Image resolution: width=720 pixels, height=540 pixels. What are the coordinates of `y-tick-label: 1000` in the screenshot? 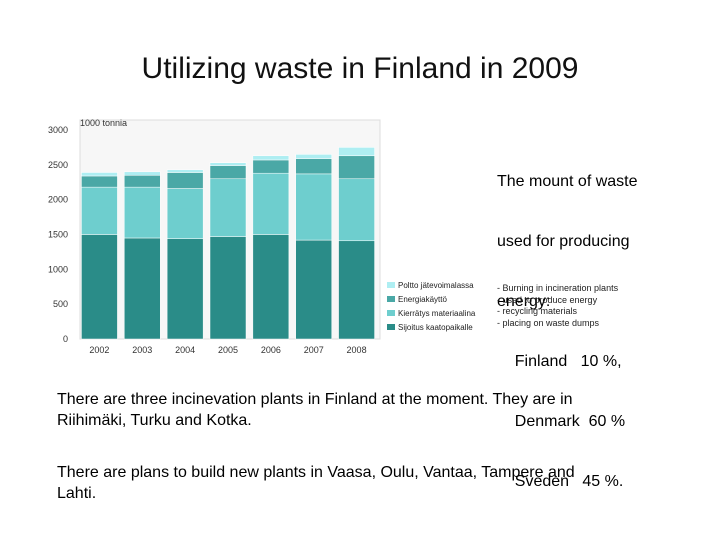 It's located at (58, 269).